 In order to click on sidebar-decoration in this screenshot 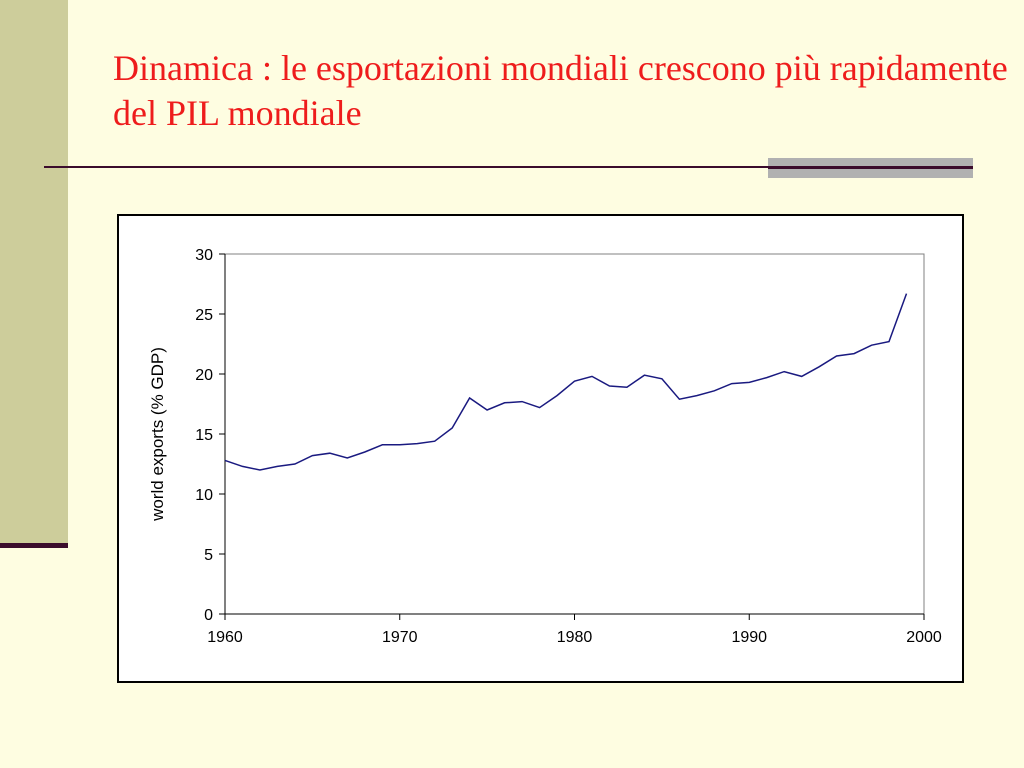, I will do `click(34, 272)`.